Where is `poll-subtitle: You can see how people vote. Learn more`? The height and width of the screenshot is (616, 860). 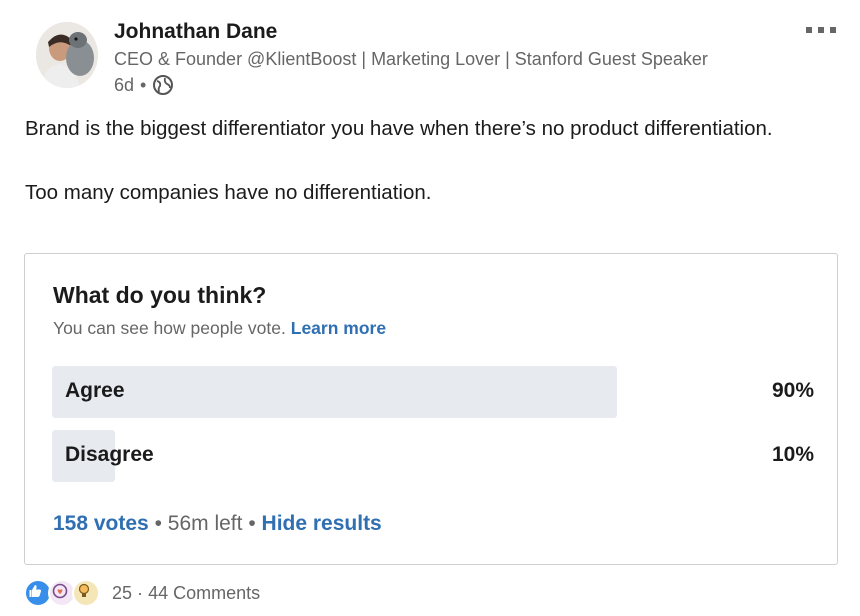
poll-subtitle: You can see how people vote. Learn more is located at coordinates (219, 328).